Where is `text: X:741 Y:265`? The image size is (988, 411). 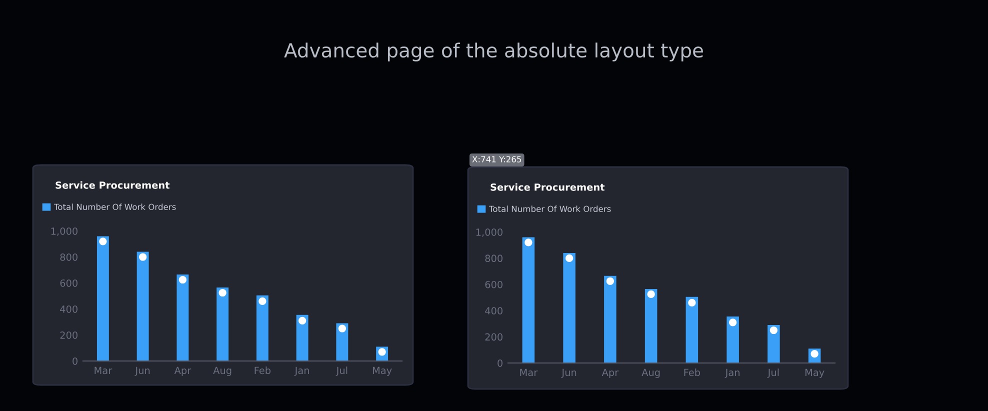 text: X:741 Y:265 is located at coordinates (497, 159).